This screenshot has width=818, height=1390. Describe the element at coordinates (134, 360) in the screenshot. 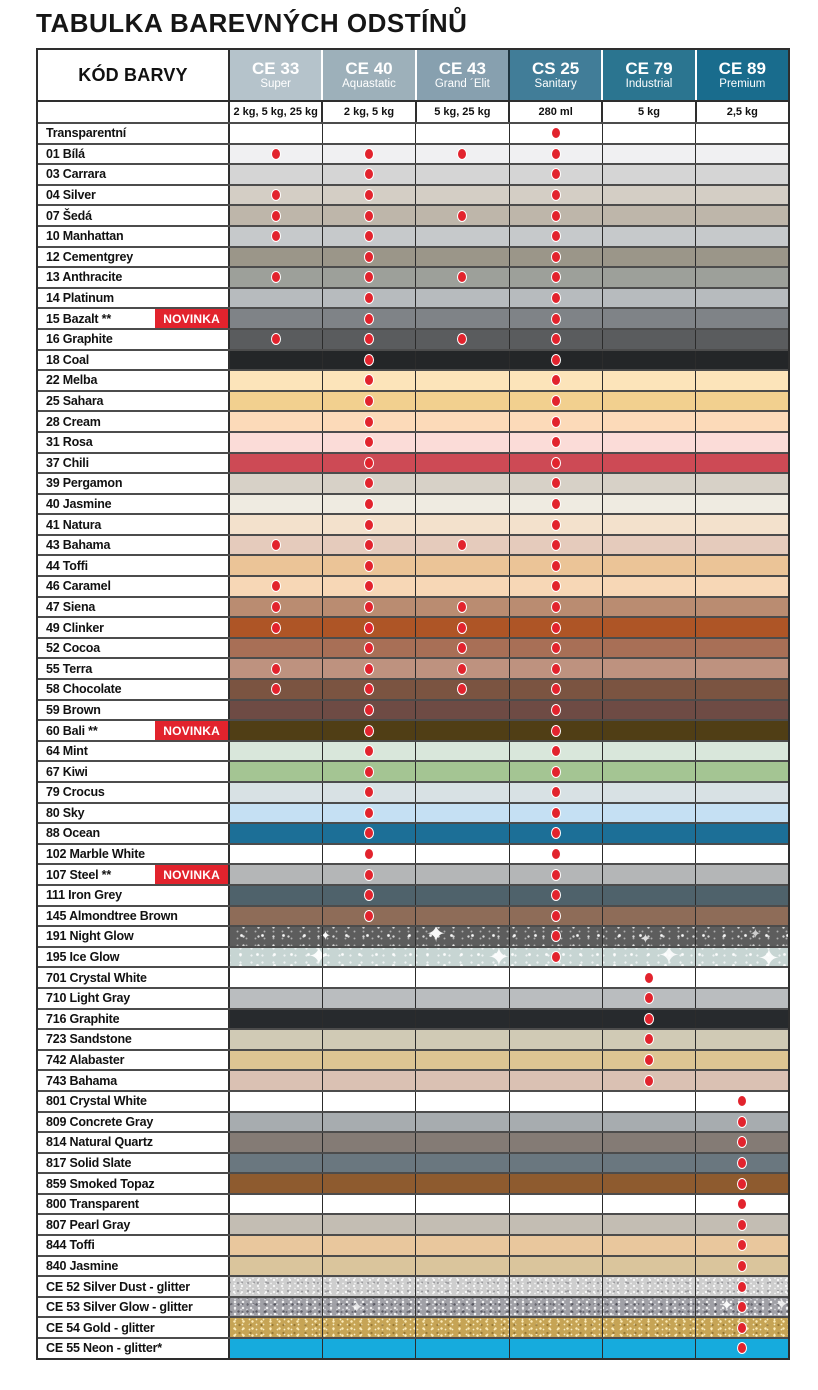

I see `color-name-cell: 18 Coal` at that location.